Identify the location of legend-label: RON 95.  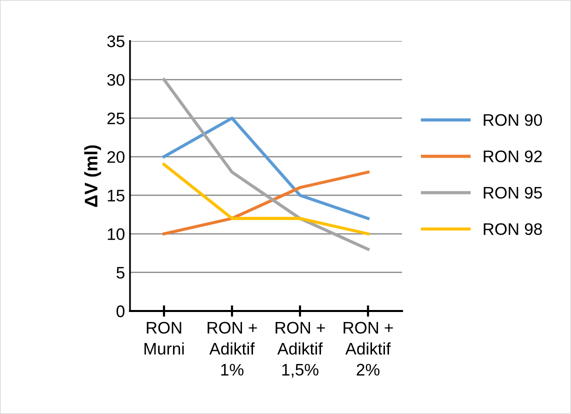
(513, 192).